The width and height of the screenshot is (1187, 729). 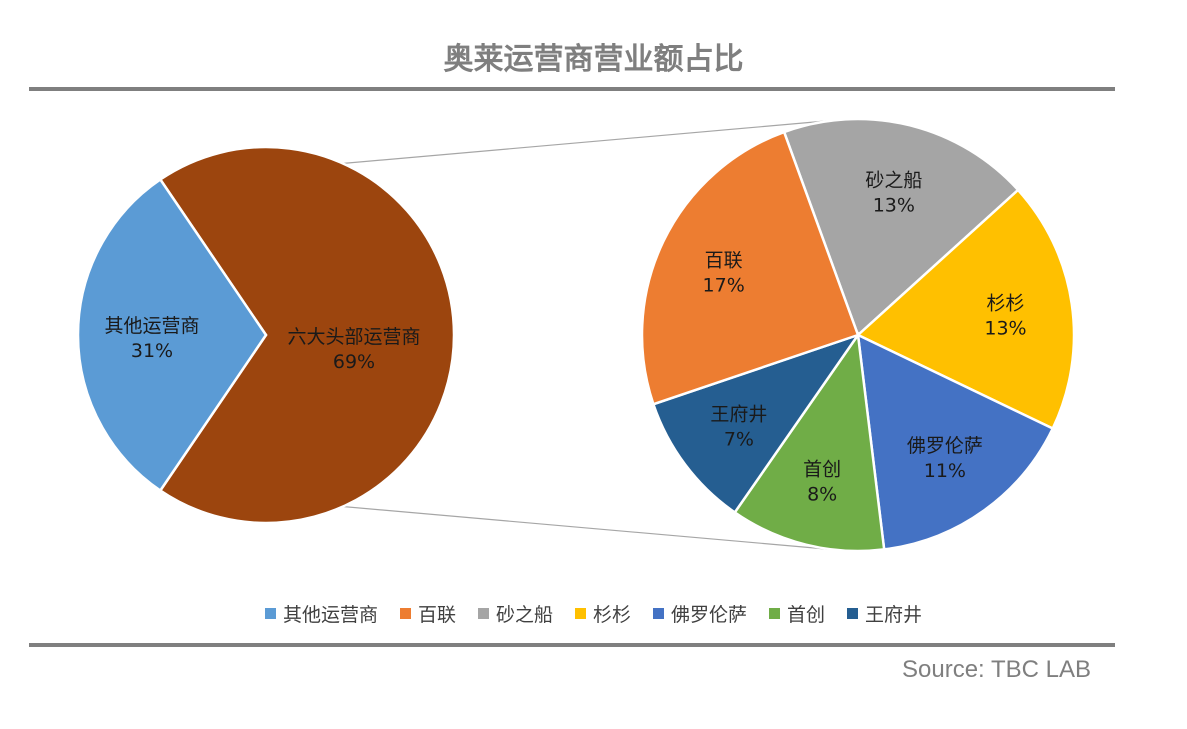 What do you see at coordinates (822, 470) in the screenshot?
I see `slice-label: 首创` at bounding box center [822, 470].